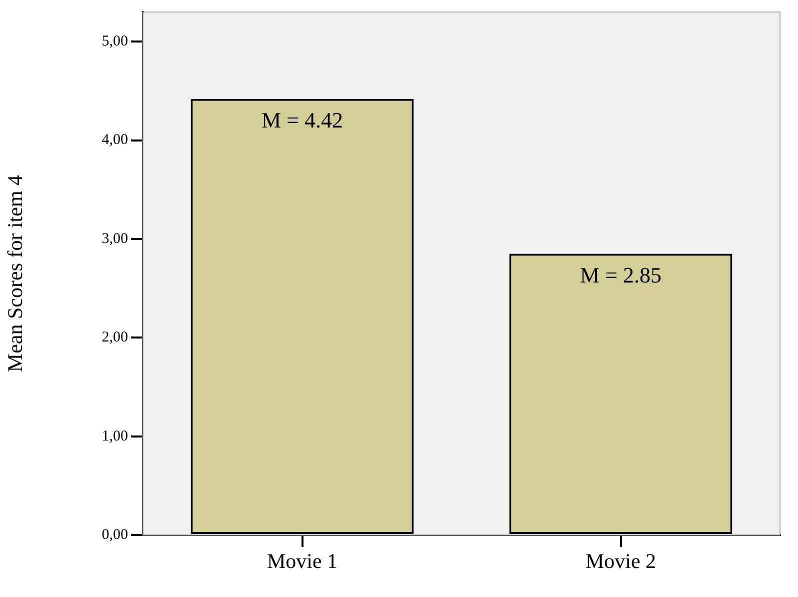 The width and height of the screenshot is (798, 597). Describe the element at coordinates (115, 238) in the screenshot. I see `y-tick-label: 3,00` at that location.